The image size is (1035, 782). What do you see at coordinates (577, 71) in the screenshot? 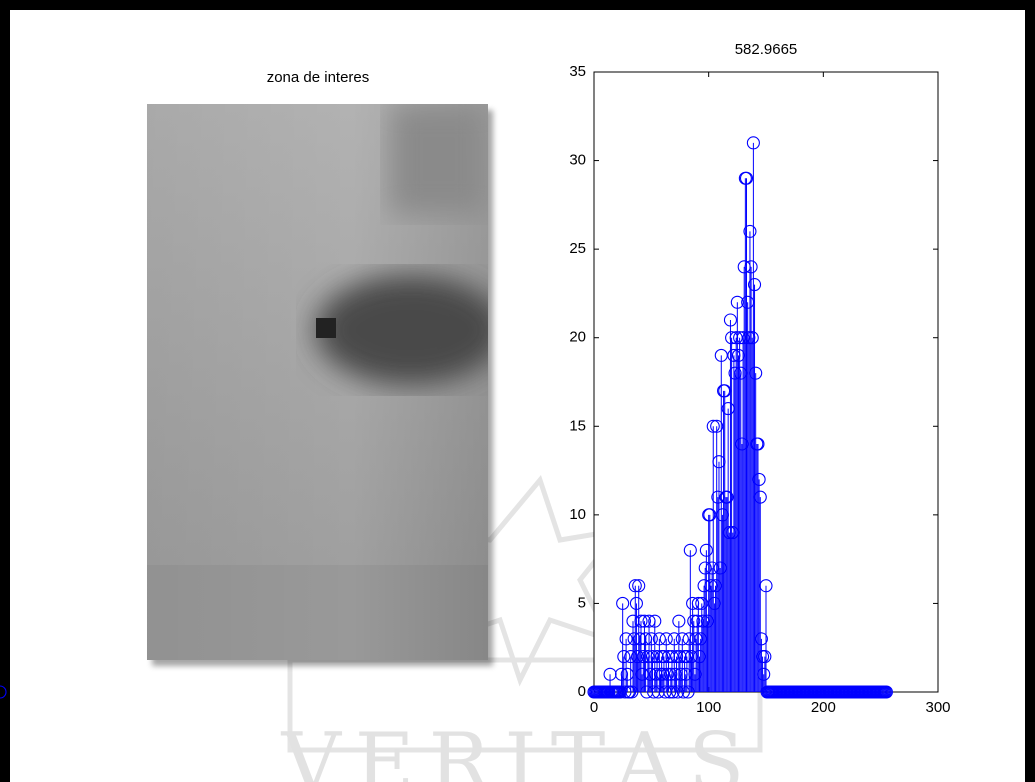
I see `y-tick-label: 35` at bounding box center [577, 71].